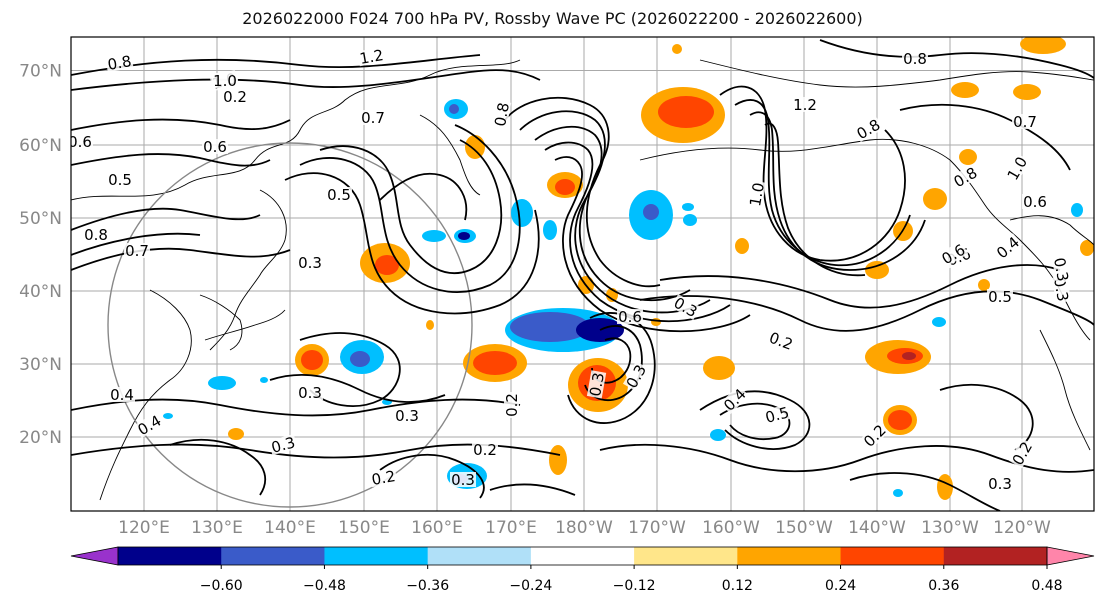  I want to click on colorbar-extend-min, so click(94, 556).